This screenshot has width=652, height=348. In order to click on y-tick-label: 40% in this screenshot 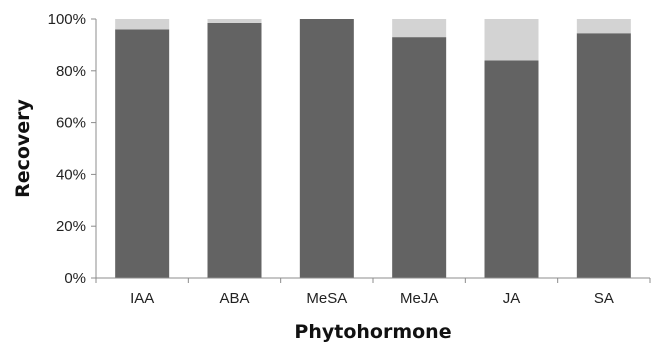, I will do `click(71, 174)`.